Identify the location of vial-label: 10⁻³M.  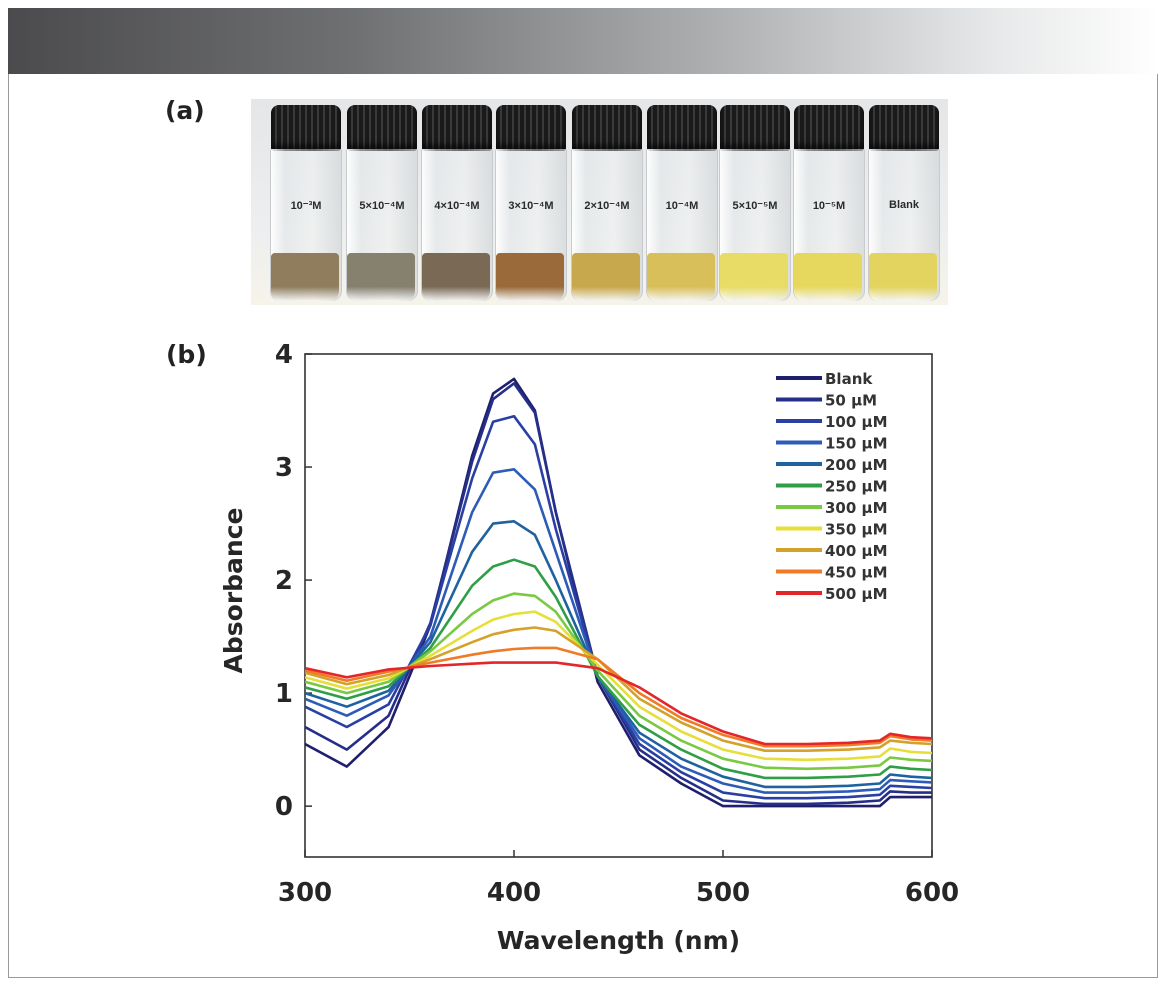
(306, 206).